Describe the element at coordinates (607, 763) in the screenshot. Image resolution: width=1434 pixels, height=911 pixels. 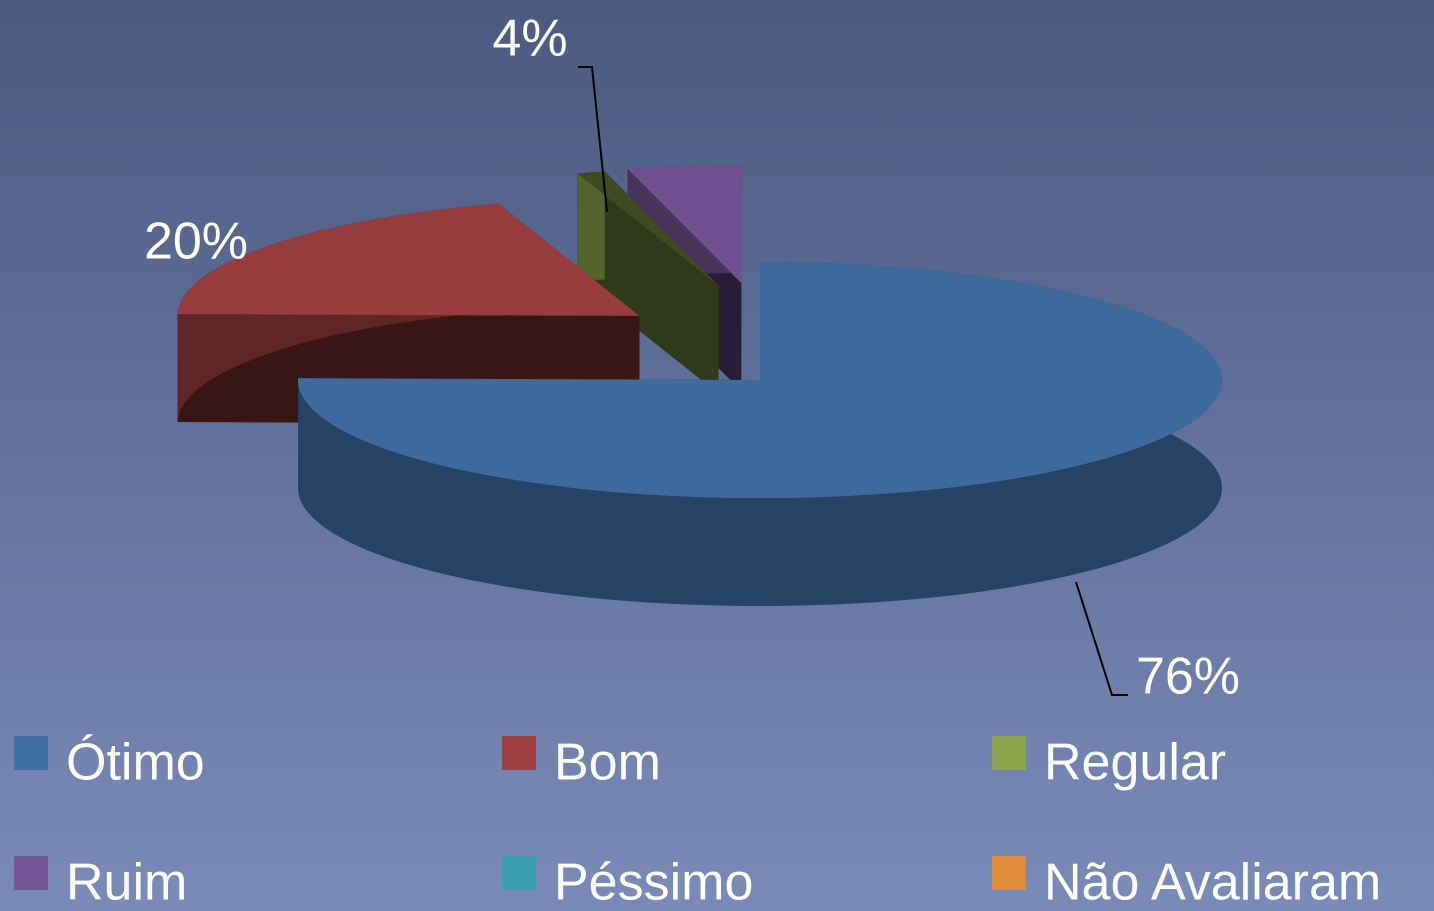
I see `legend-label: Bom` at that location.